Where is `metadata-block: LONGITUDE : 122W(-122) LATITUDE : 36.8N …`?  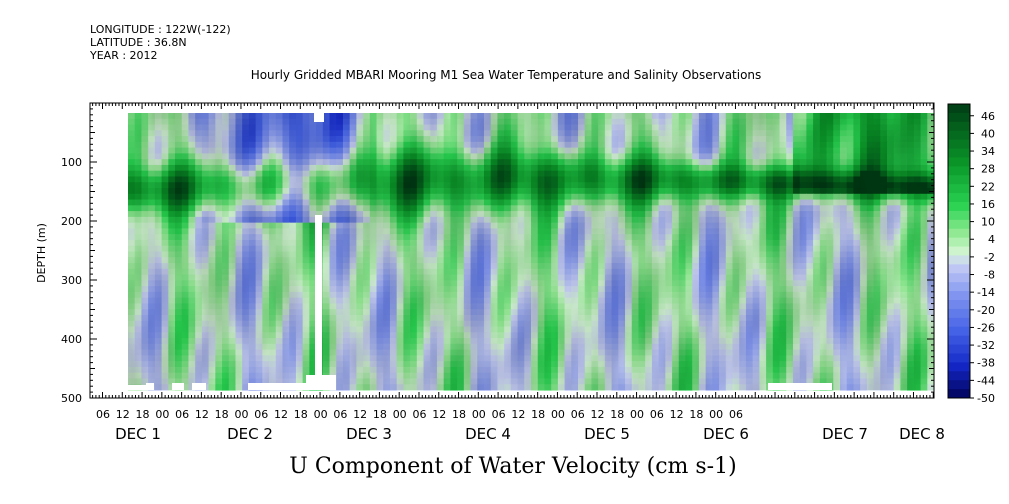
metadata-block: LONGITUDE : 122W(-122) LATITUDE : 36.8N … is located at coordinates (160, 42).